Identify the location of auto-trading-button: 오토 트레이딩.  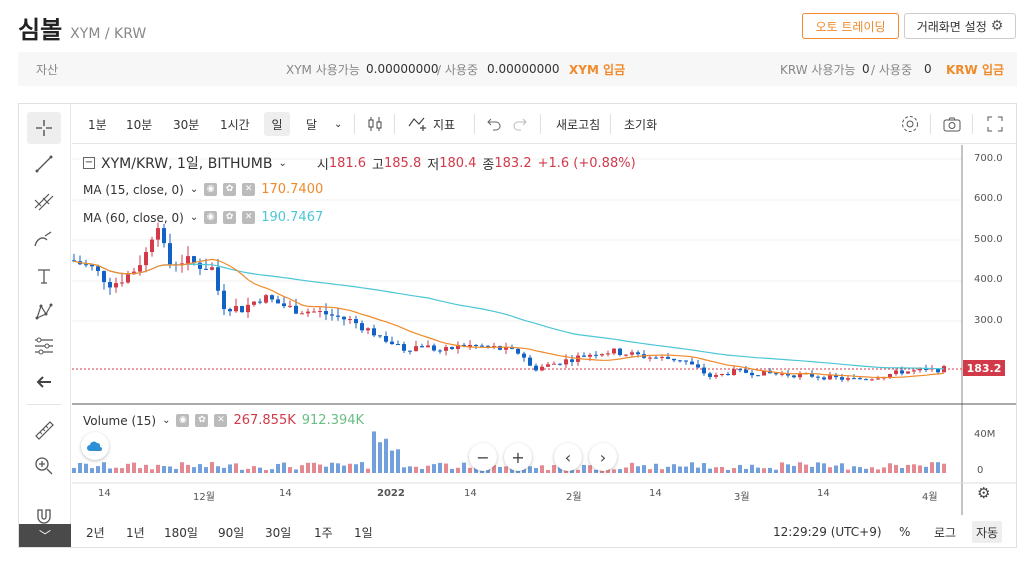
(850, 26).